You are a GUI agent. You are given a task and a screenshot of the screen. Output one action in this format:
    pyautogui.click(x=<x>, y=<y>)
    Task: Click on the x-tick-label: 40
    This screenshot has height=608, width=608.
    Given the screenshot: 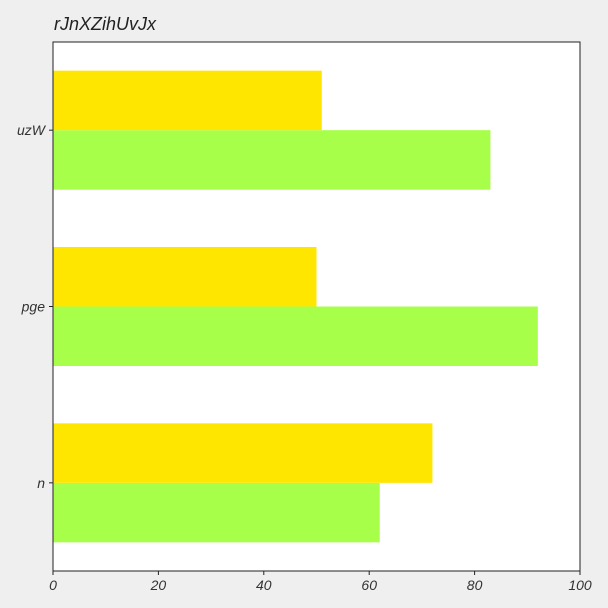 What is the action you would take?
    pyautogui.click(x=264, y=585)
    